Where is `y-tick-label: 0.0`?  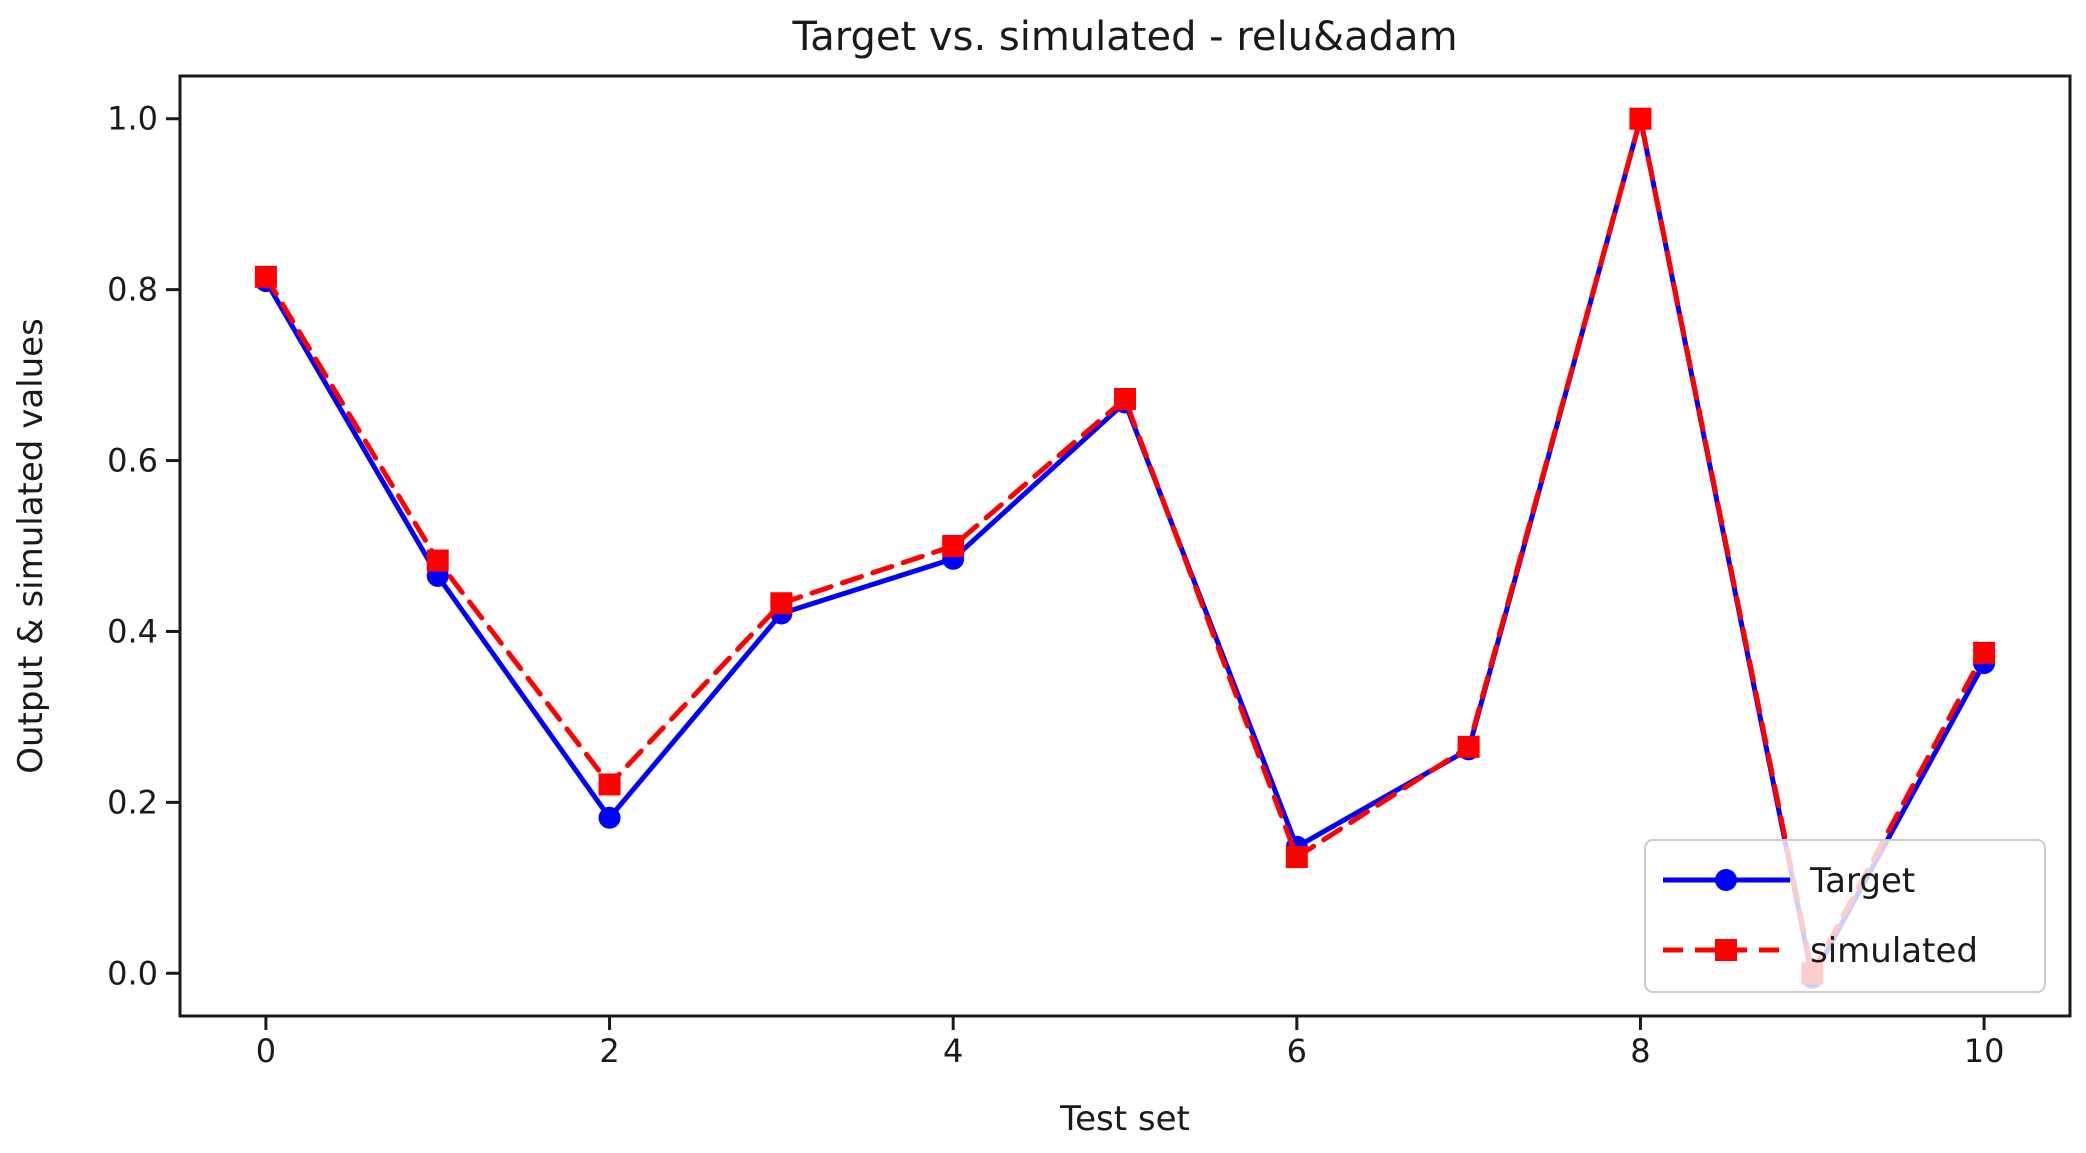 y-tick-label: 0.0 is located at coordinates (132, 973).